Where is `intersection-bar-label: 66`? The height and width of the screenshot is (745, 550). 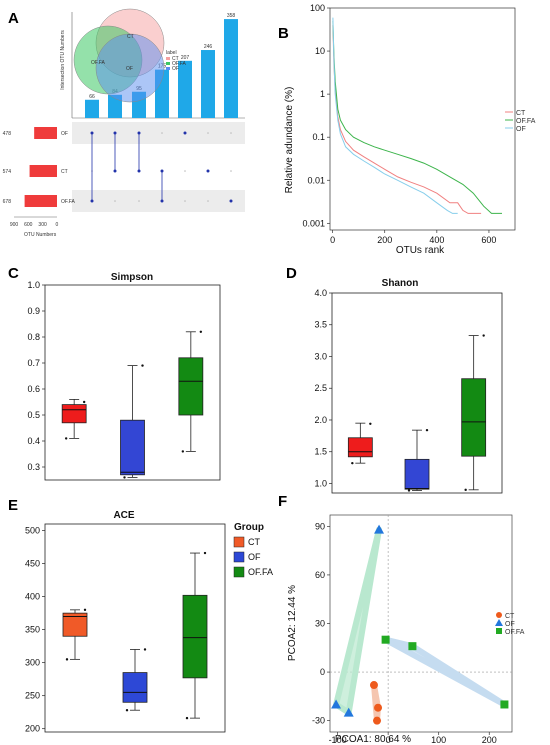
intersection-bar-label: 66 is located at coordinates (92, 97).